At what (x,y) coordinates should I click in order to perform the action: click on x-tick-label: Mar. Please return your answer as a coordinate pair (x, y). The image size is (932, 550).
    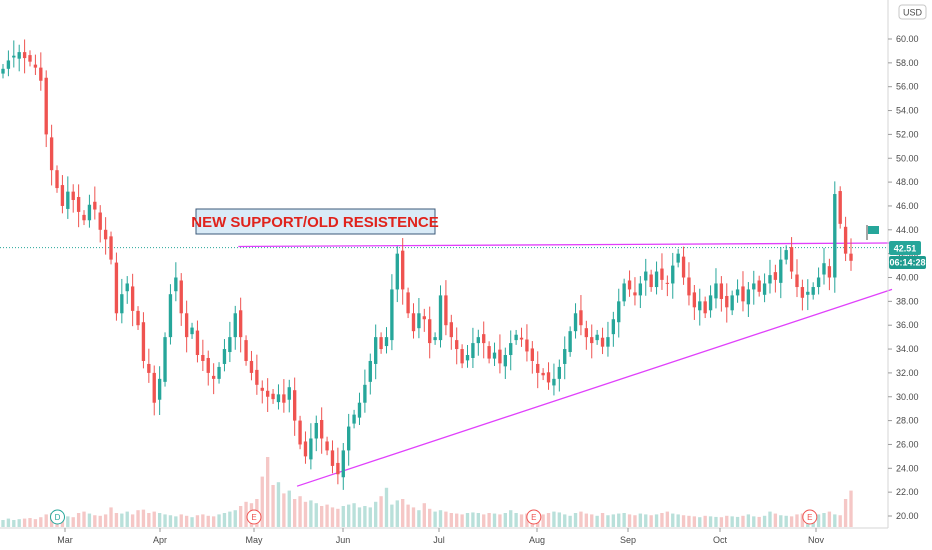
    Looking at the image, I should click on (65, 540).